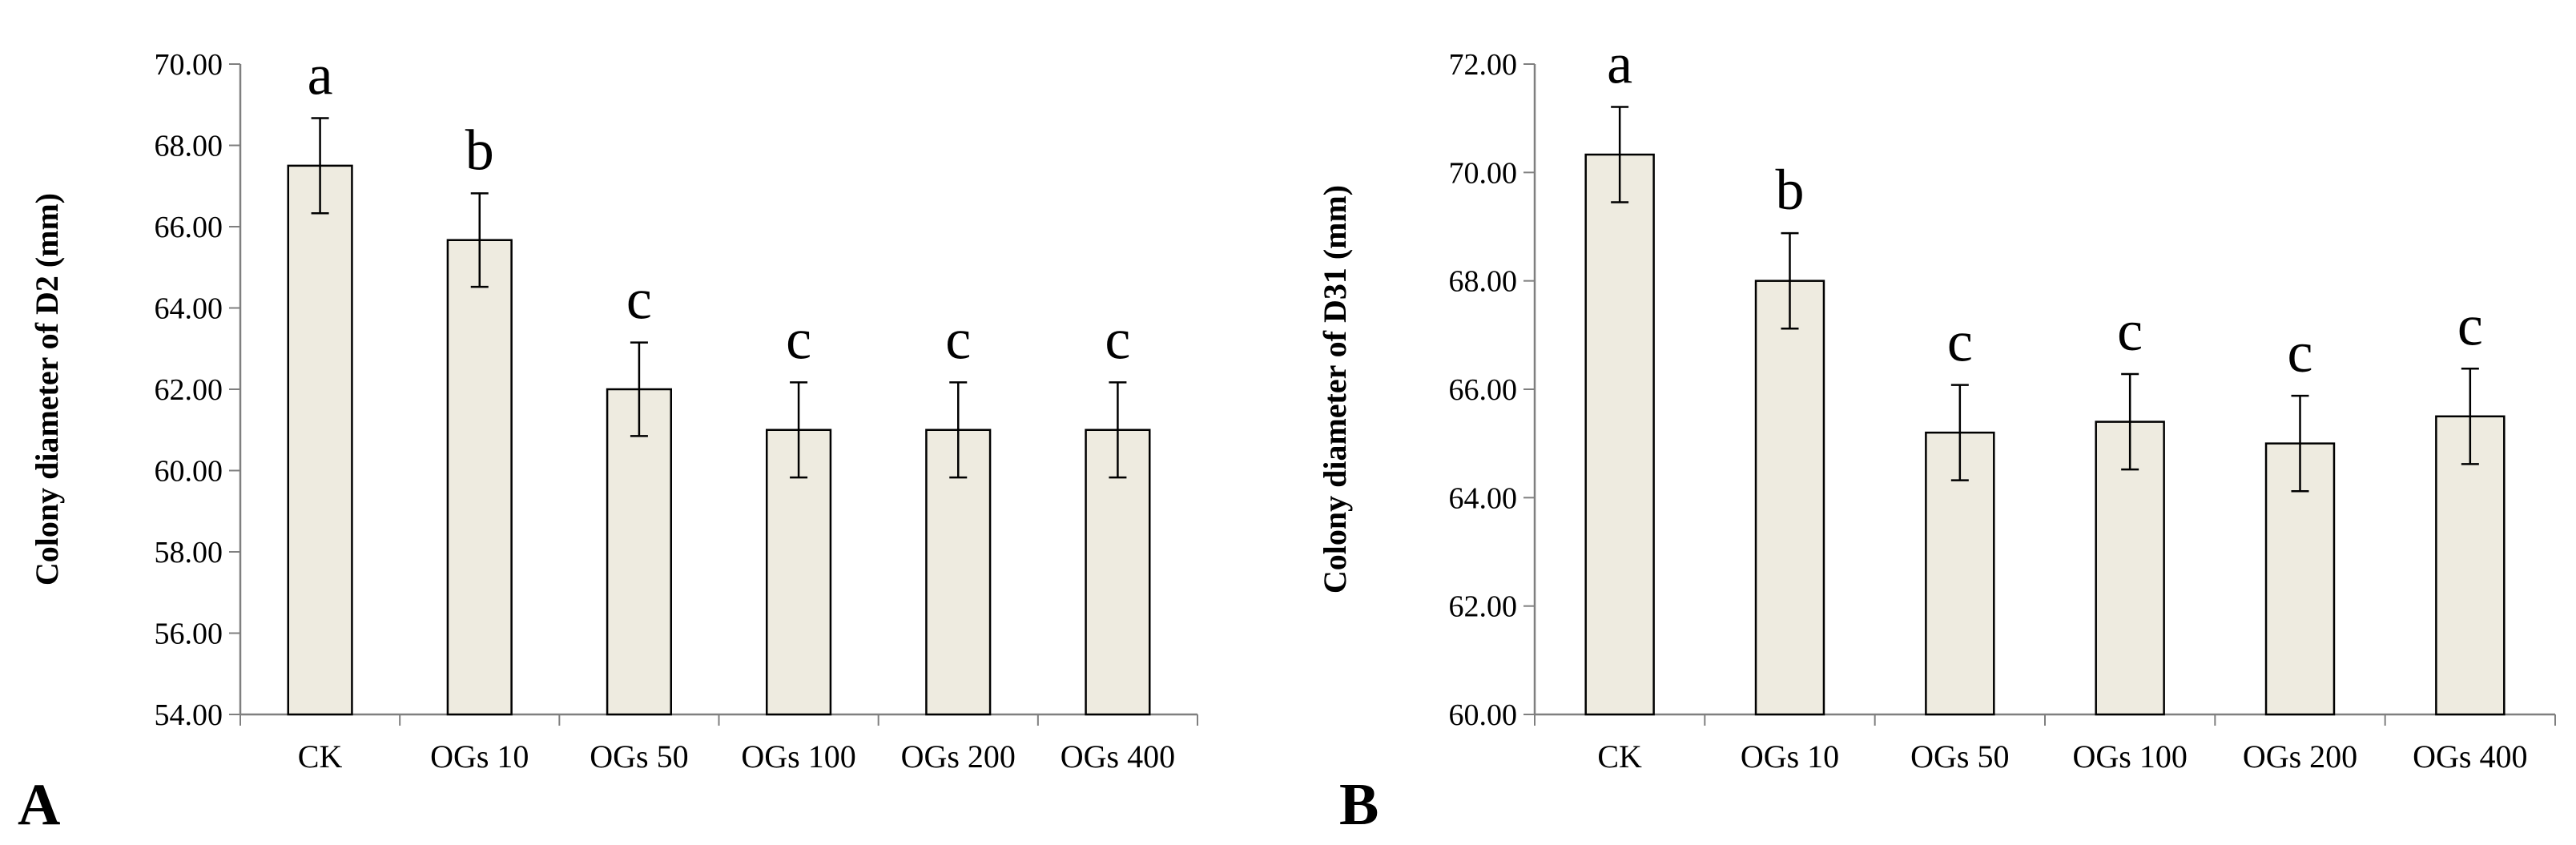  Describe the element at coordinates (39, 805) in the screenshot. I see `panel-label-a: A` at that location.